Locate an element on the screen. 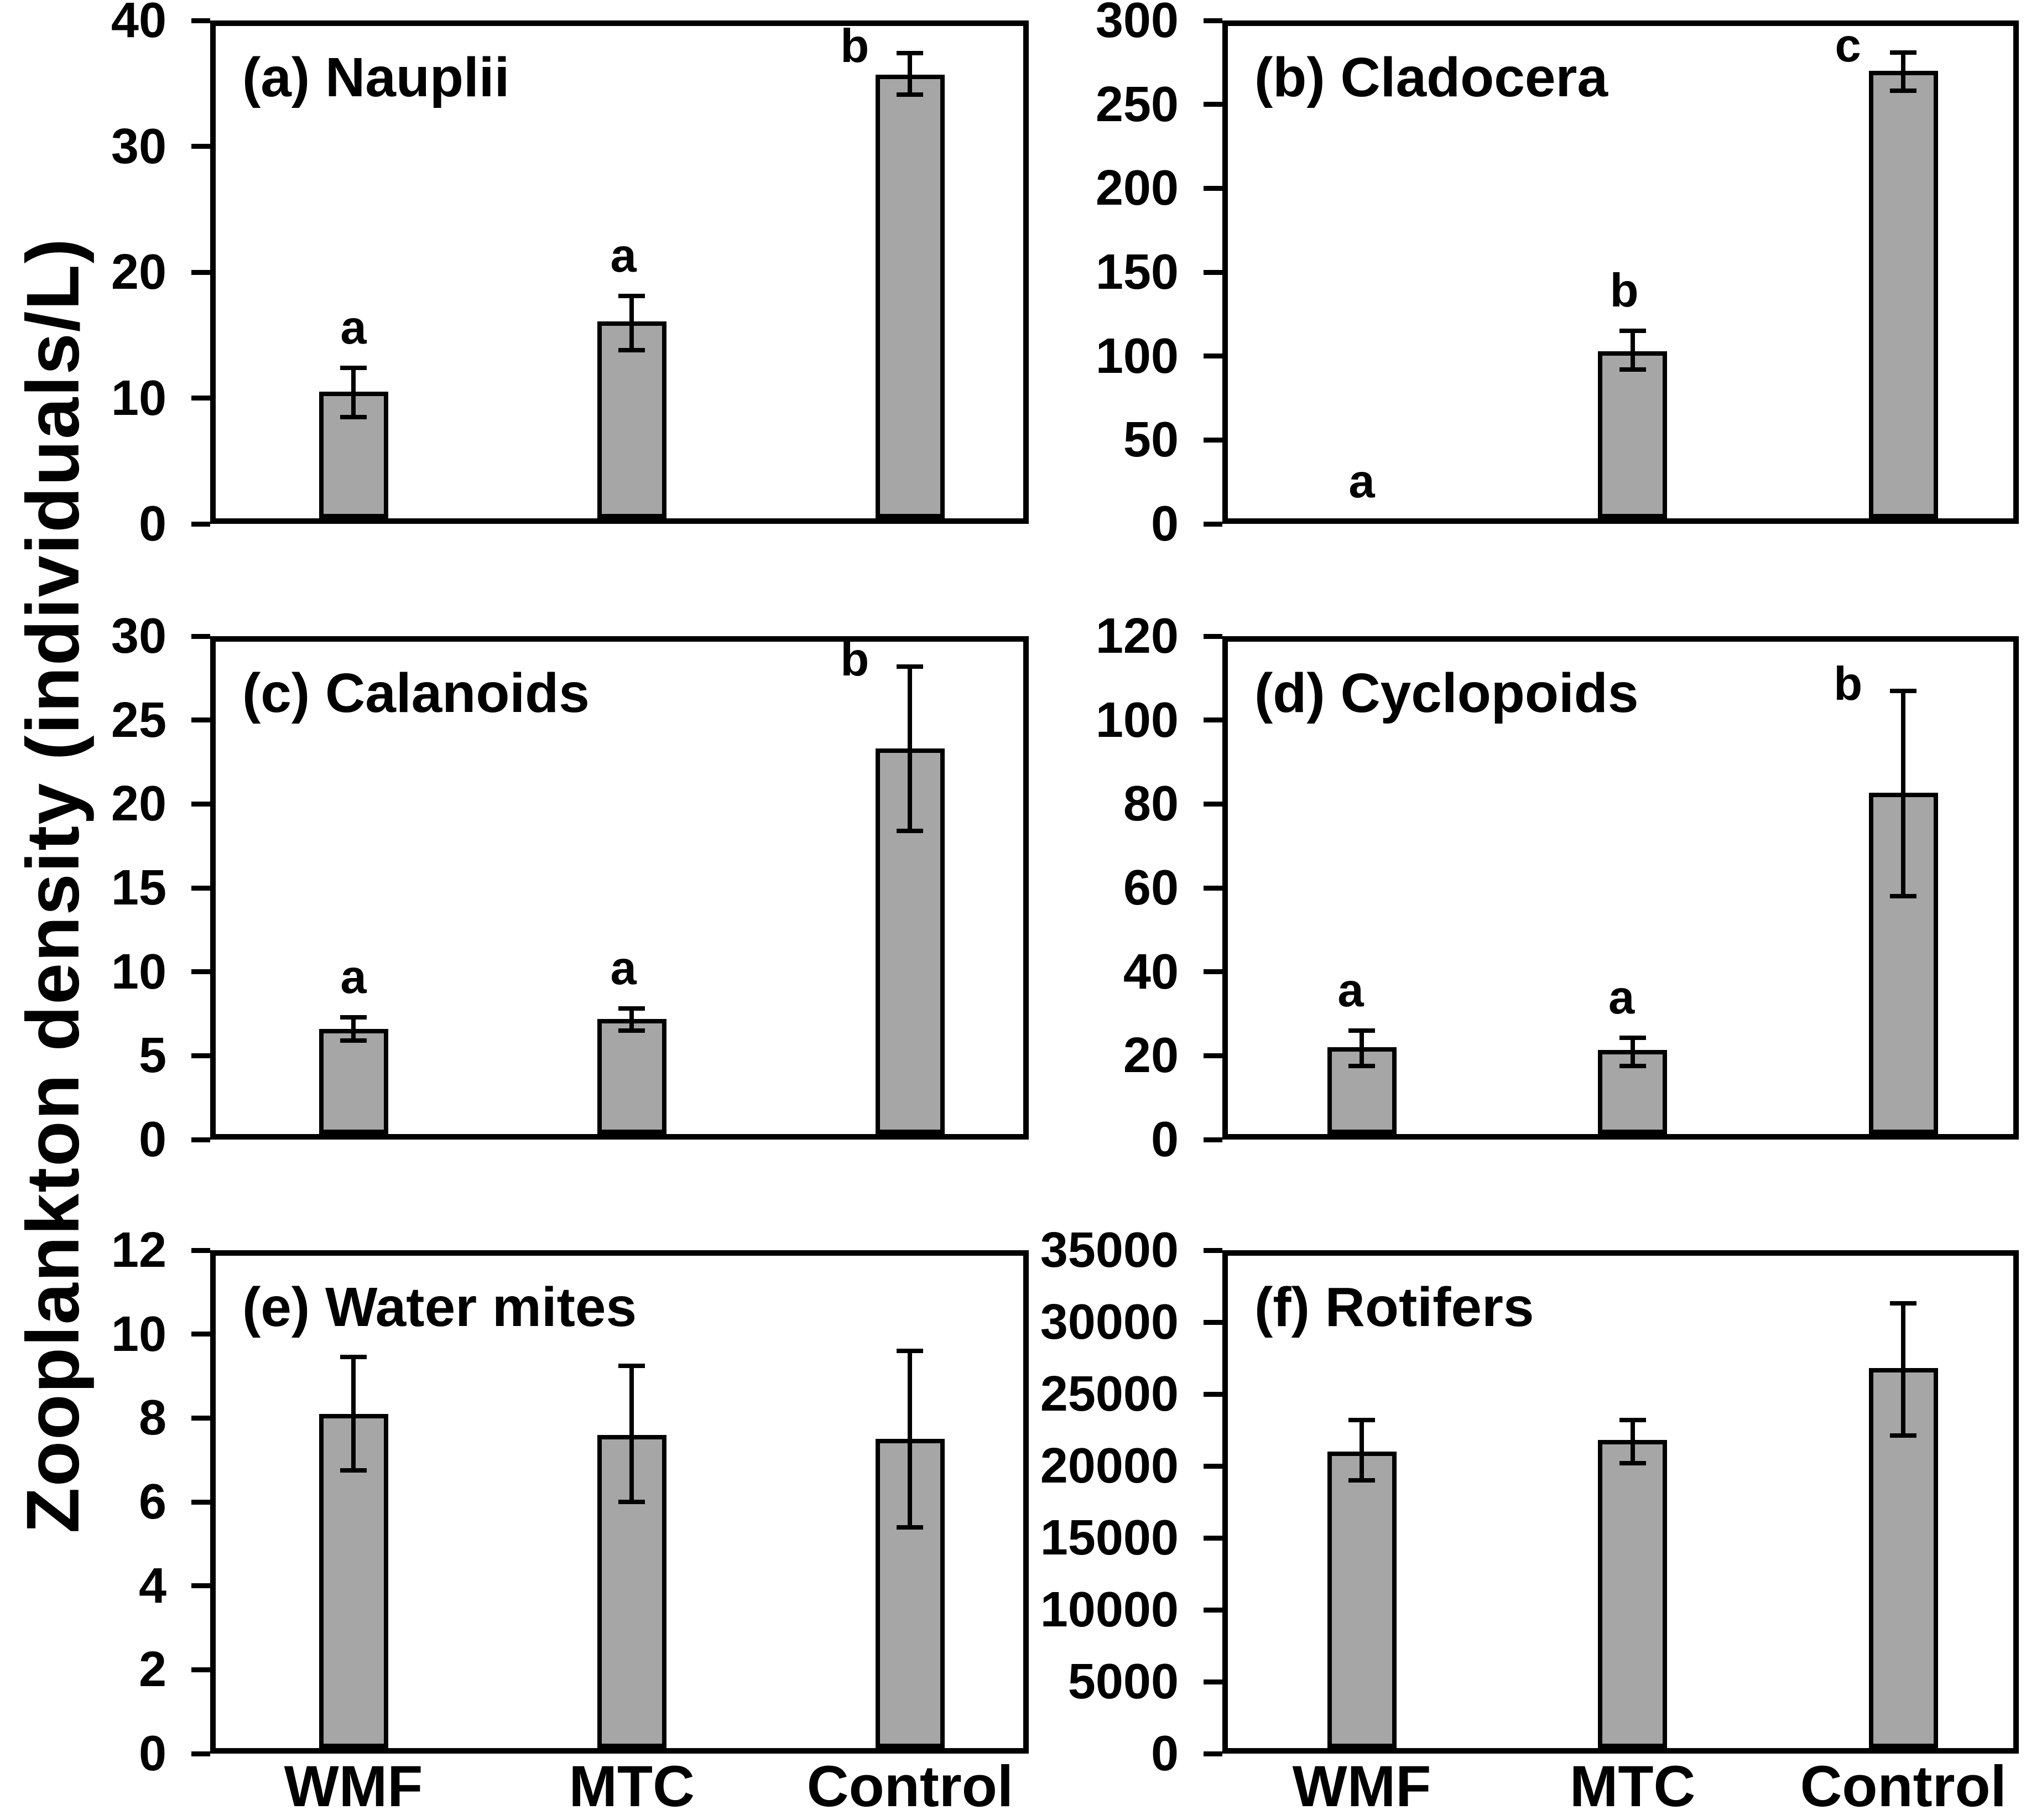 The image size is (2026, 1820). y-tick-label: 35000 is located at coordinates (1109, 1251).